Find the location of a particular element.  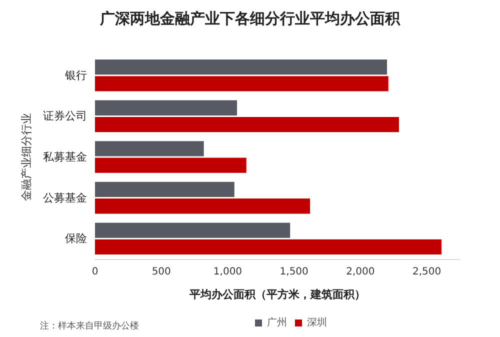

chart-title: 广深两地金融产业下各细分行业平均办公面积 is located at coordinates (250, 19).